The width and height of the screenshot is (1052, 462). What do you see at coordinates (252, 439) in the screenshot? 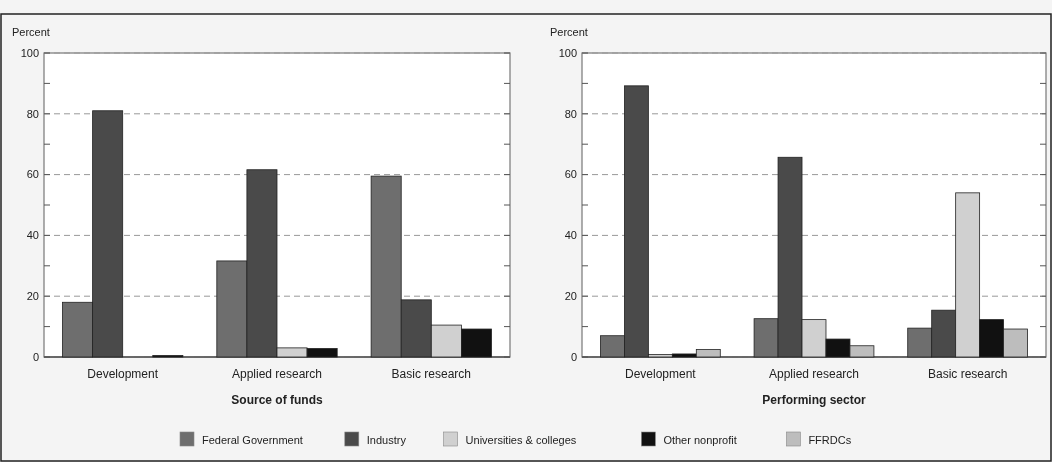
I see `legend-label: Federal Government` at bounding box center [252, 439].